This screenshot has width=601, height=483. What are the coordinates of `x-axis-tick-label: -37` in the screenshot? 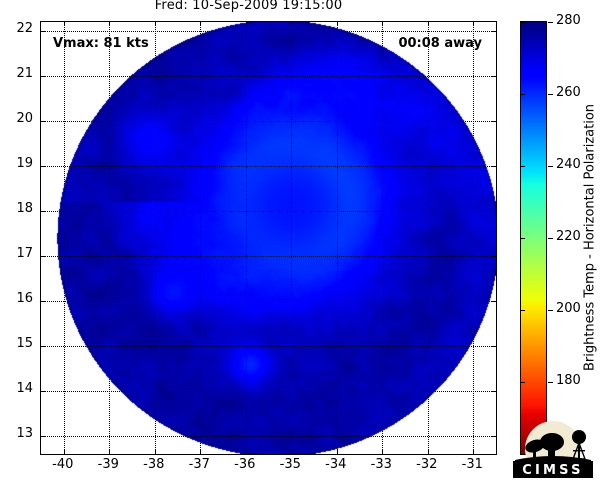 It's located at (199, 464).